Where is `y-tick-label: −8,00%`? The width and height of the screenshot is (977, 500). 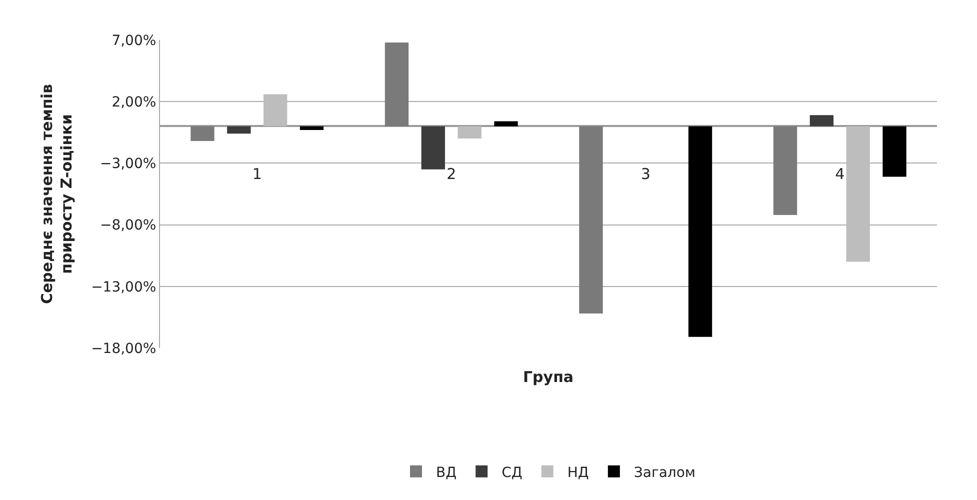
y-tick-label: −8,00% is located at coordinates (128, 226).